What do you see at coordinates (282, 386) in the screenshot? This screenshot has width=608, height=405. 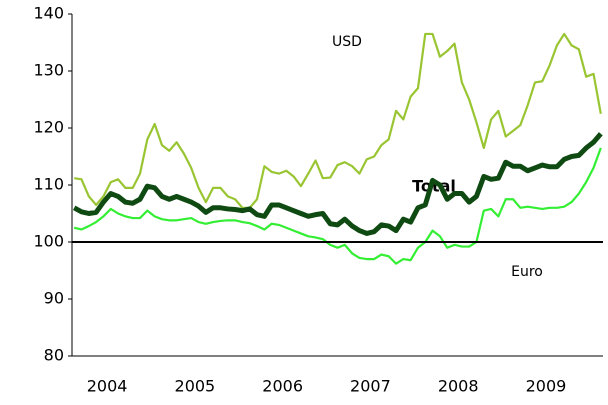 I see `x-tick-label: 2006` at bounding box center [282, 386].